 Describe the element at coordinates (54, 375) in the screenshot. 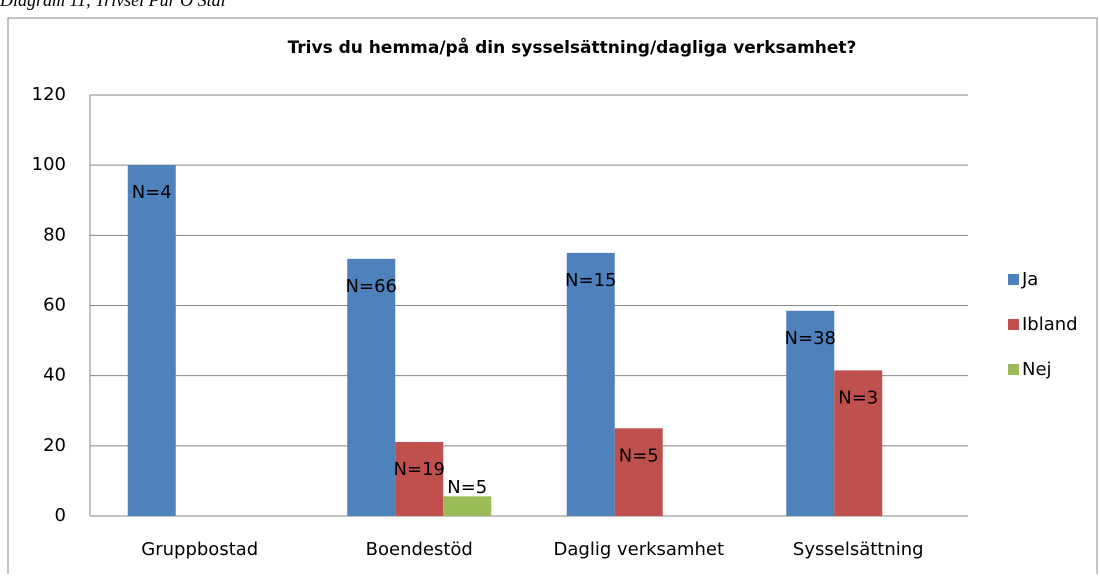

I see `y-tick-label: 40` at that location.